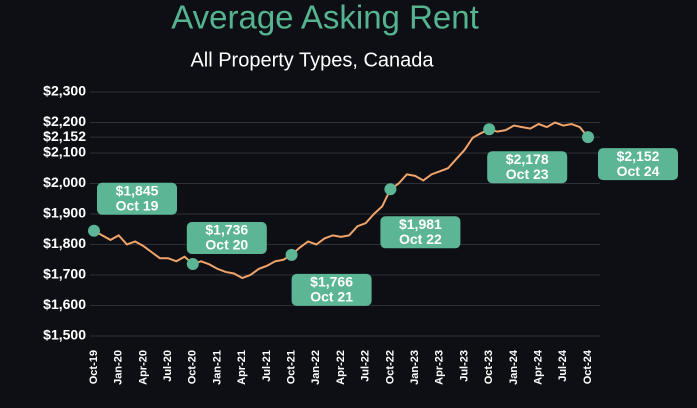  What do you see at coordinates (64, 91) in the screenshot?
I see `y-tick-label: $2,300` at bounding box center [64, 91].